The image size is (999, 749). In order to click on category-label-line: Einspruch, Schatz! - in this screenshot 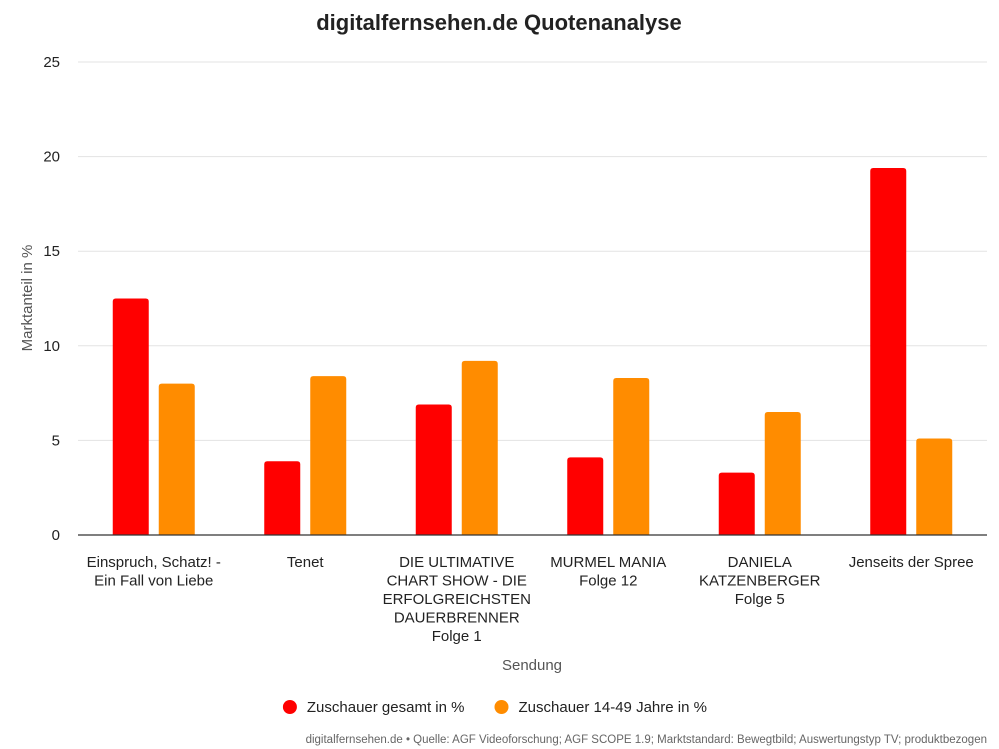, I will do `click(154, 562)`.